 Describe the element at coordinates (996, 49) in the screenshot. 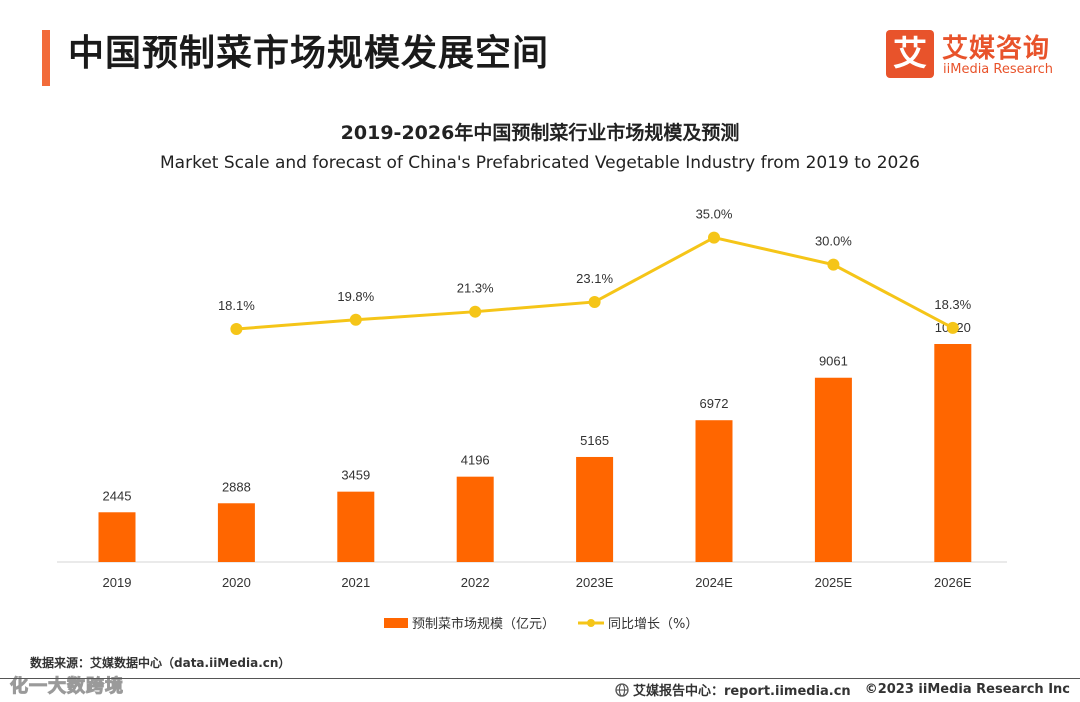

I see `logo-text-cn: 艾媒咨询` at that location.